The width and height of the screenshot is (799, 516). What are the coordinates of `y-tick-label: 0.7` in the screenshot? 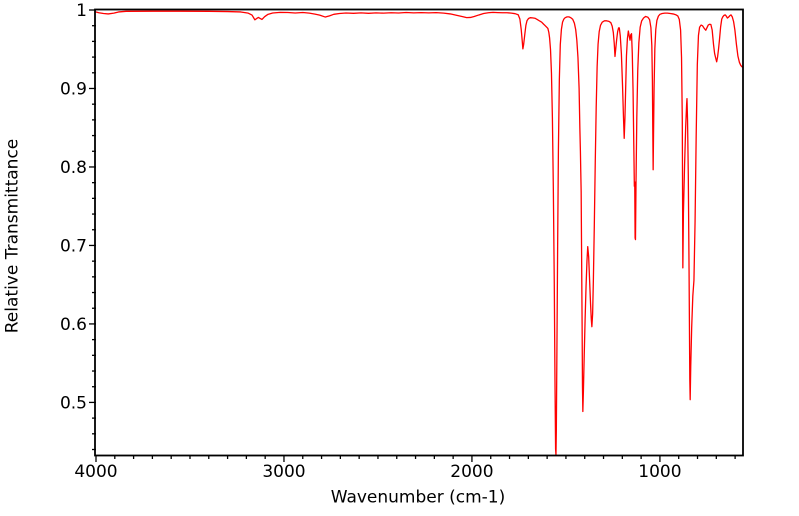 It's located at (73, 246).